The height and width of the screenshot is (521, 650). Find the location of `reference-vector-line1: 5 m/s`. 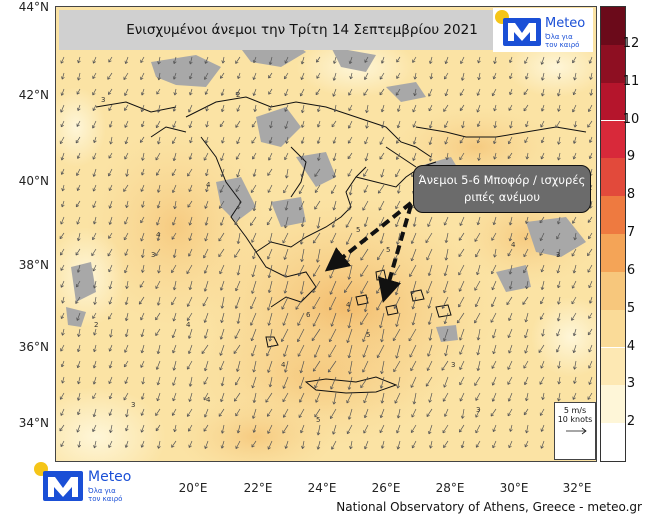

reference-vector-line1: 5 m/s is located at coordinates (575, 410).